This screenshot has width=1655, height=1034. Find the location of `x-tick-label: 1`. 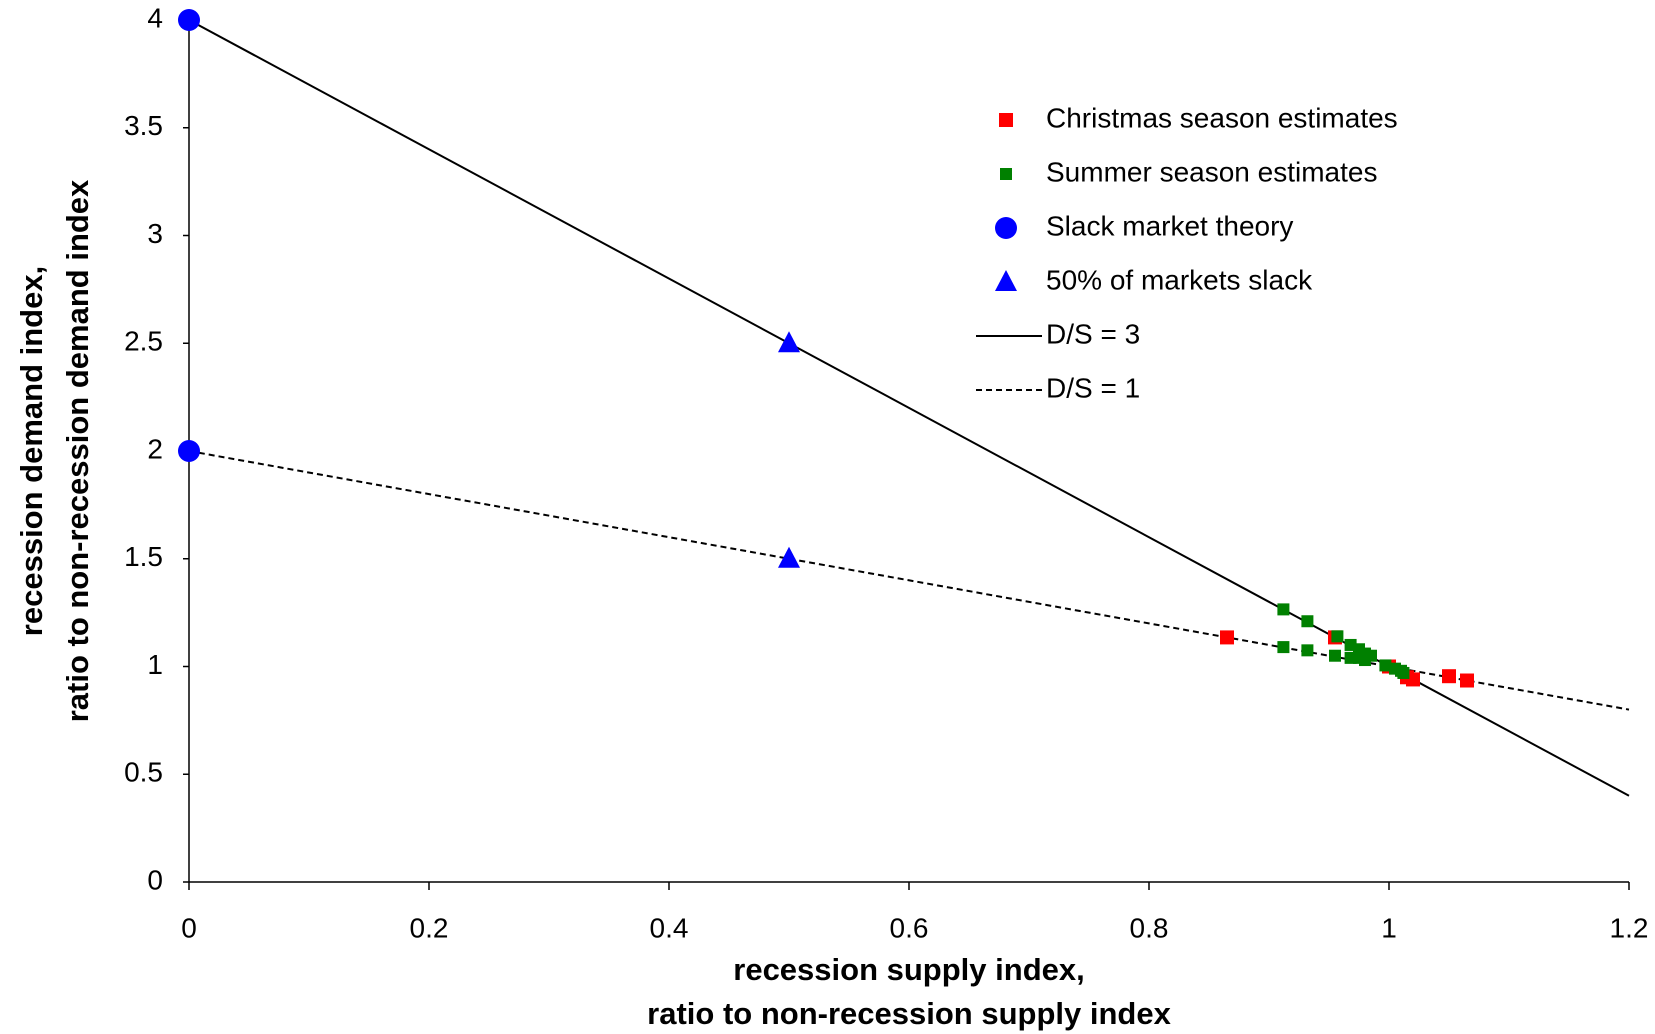

x-tick-label: 1 is located at coordinates (1389, 927).